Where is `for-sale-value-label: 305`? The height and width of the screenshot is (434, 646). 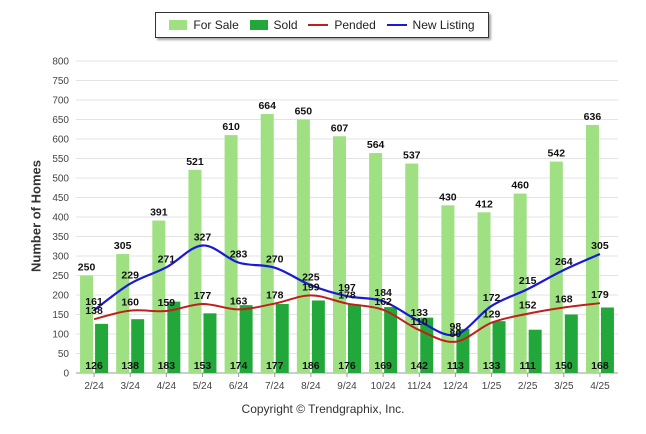
for-sale-value-label: 305 is located at coordinates (123, 246).